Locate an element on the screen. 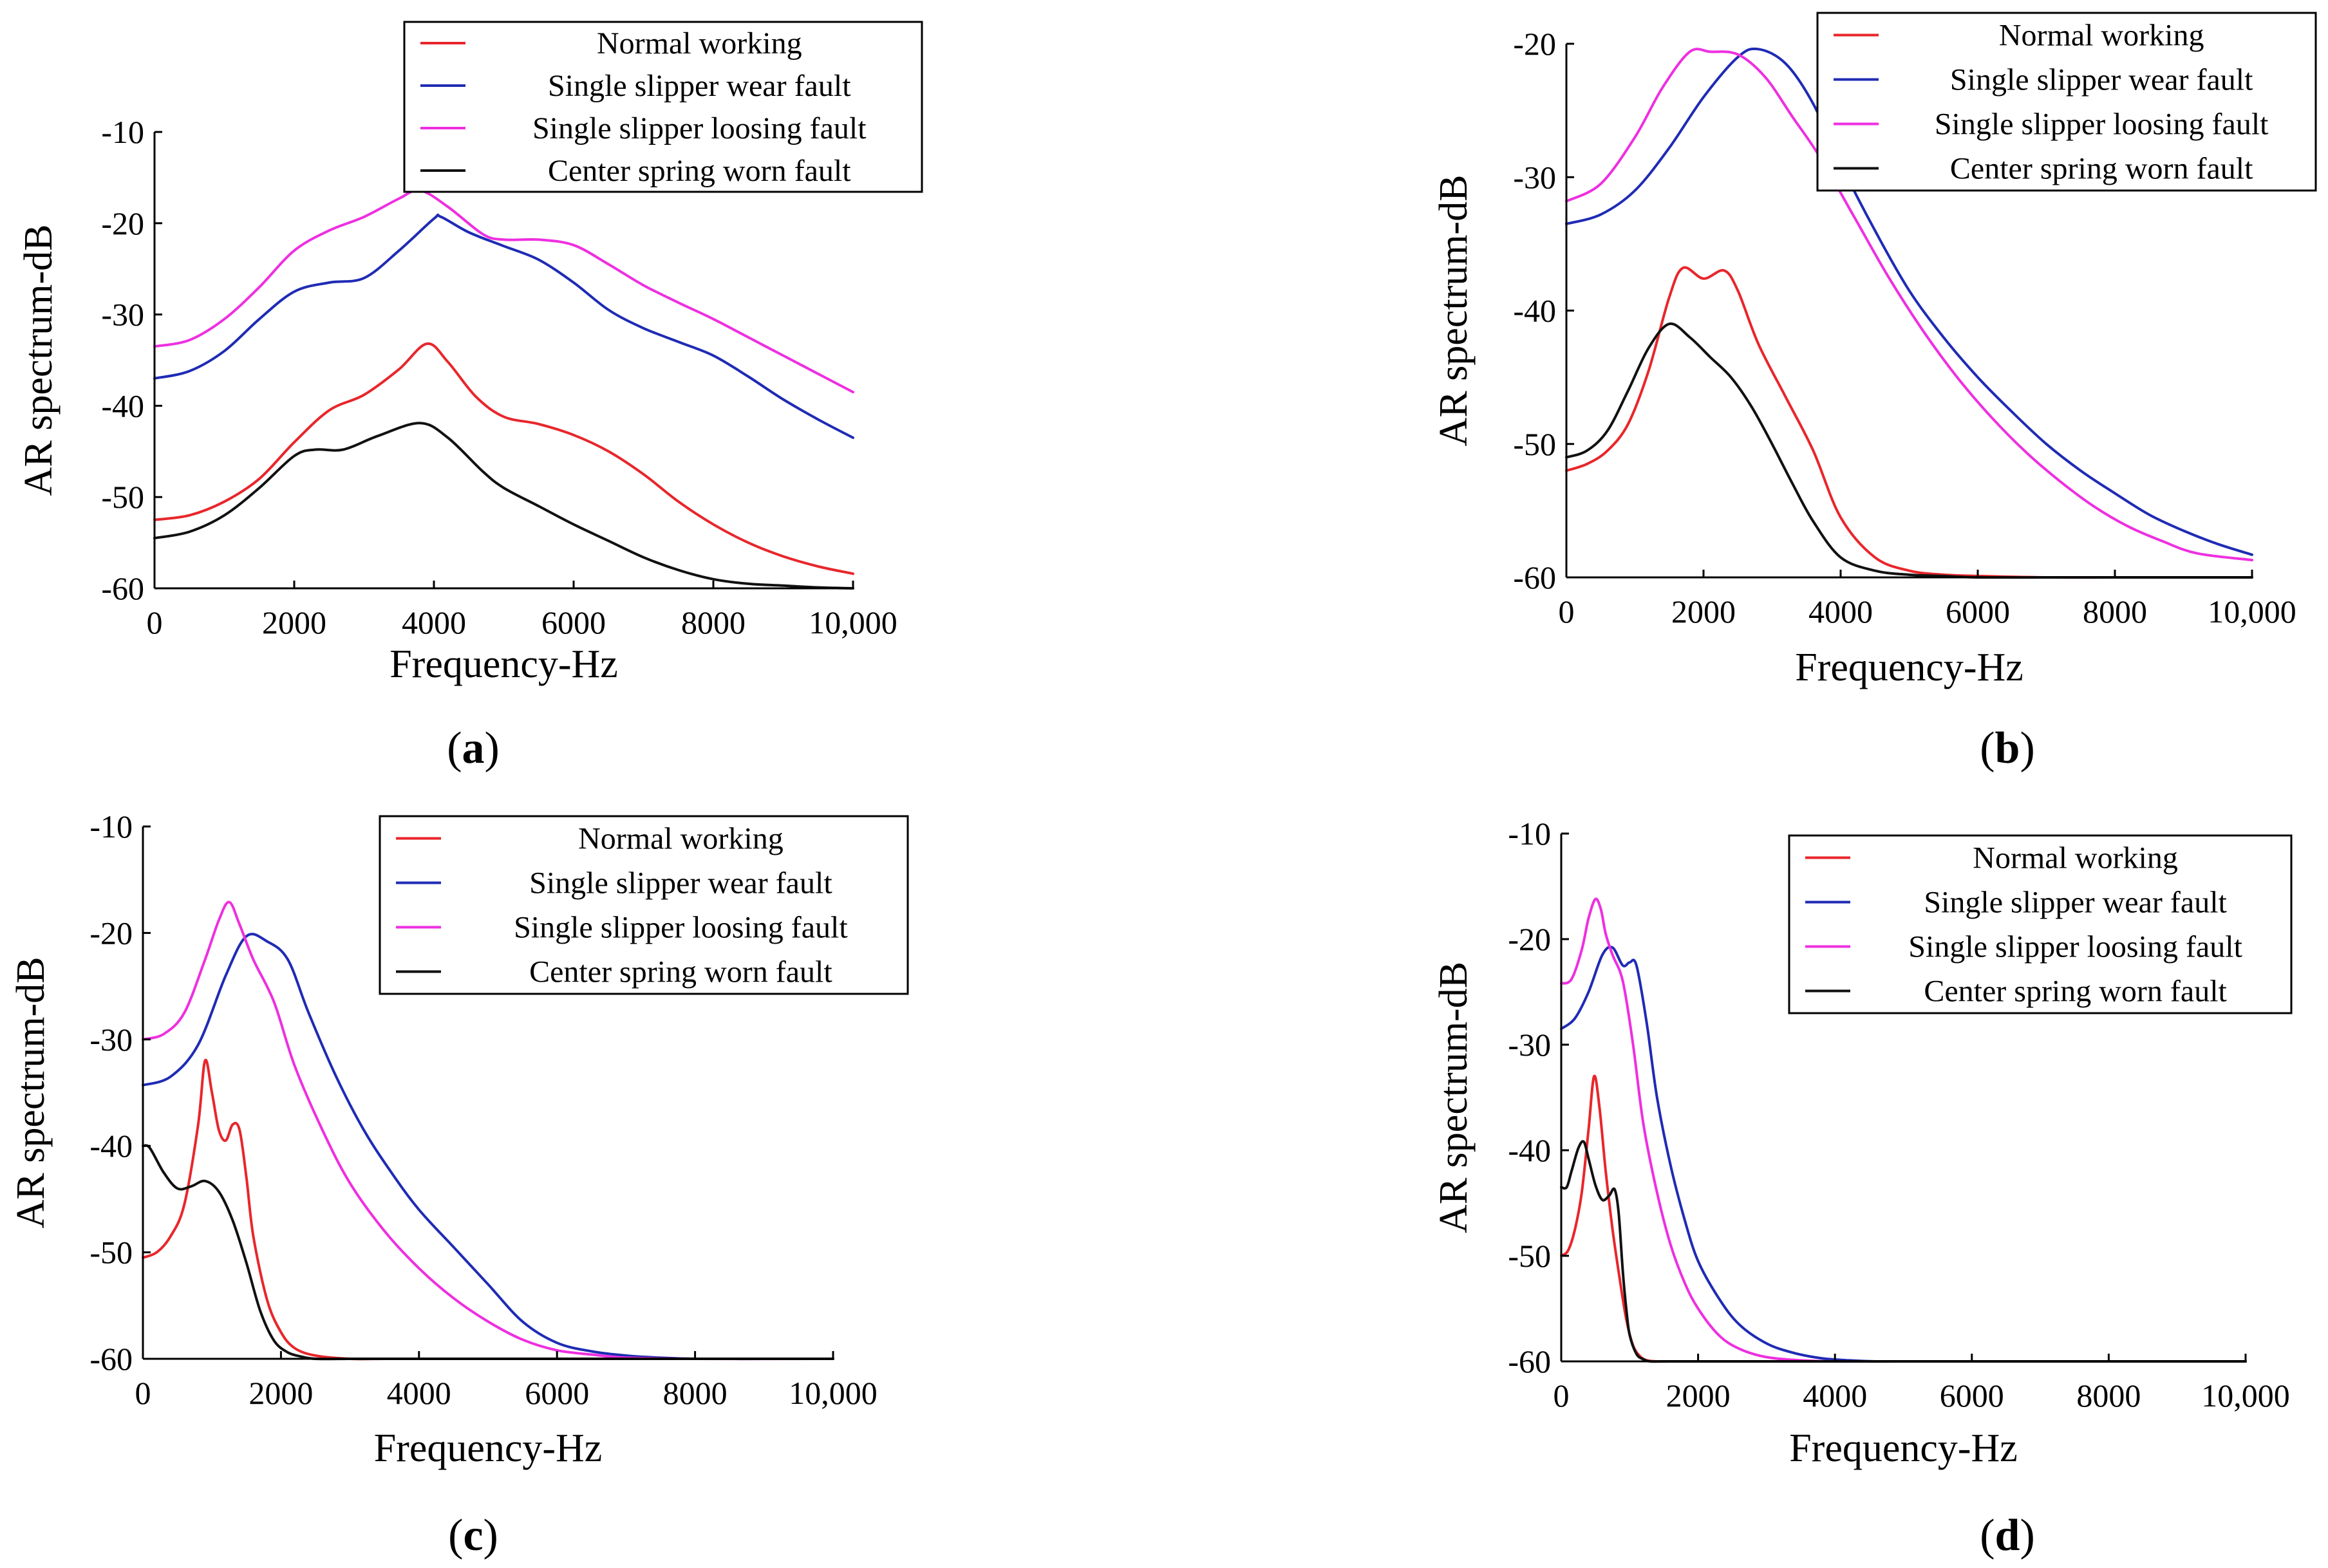 This screenshot has width=2328, height=1568. chart-a-y-tick-label: -30 is located at coordinates (122, 315).